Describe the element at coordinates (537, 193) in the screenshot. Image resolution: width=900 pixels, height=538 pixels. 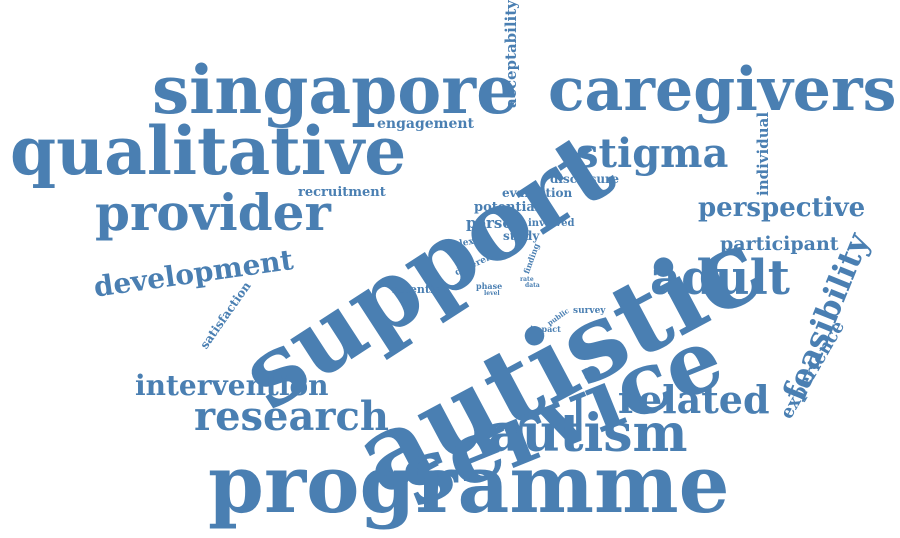
I see `word-evaluation: evaluation` at that location.